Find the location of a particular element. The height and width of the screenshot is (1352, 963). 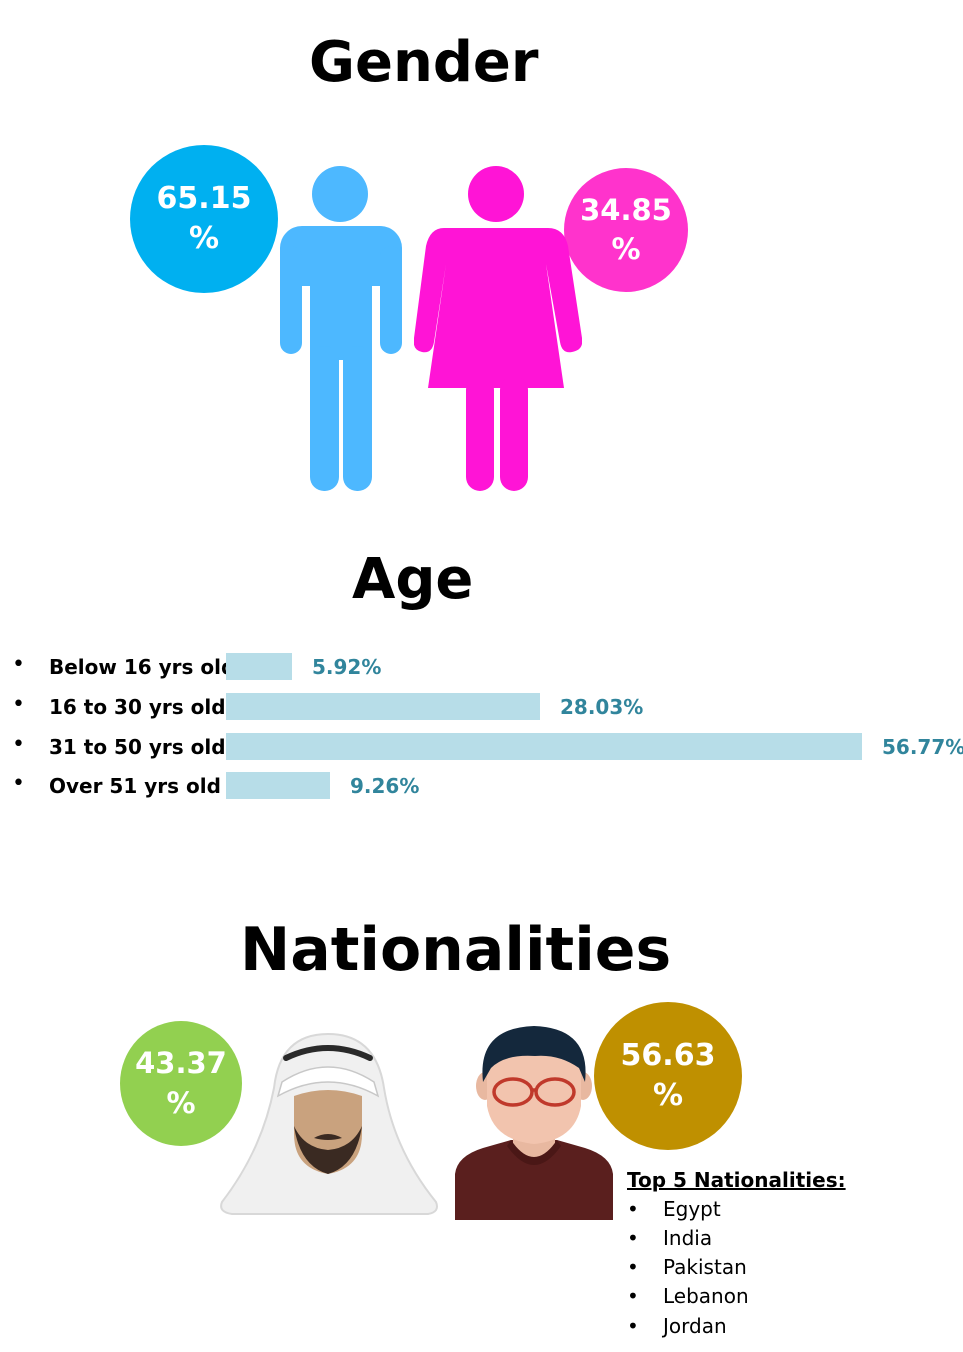

arab-man-icon is located at coordinates (329, 1123).